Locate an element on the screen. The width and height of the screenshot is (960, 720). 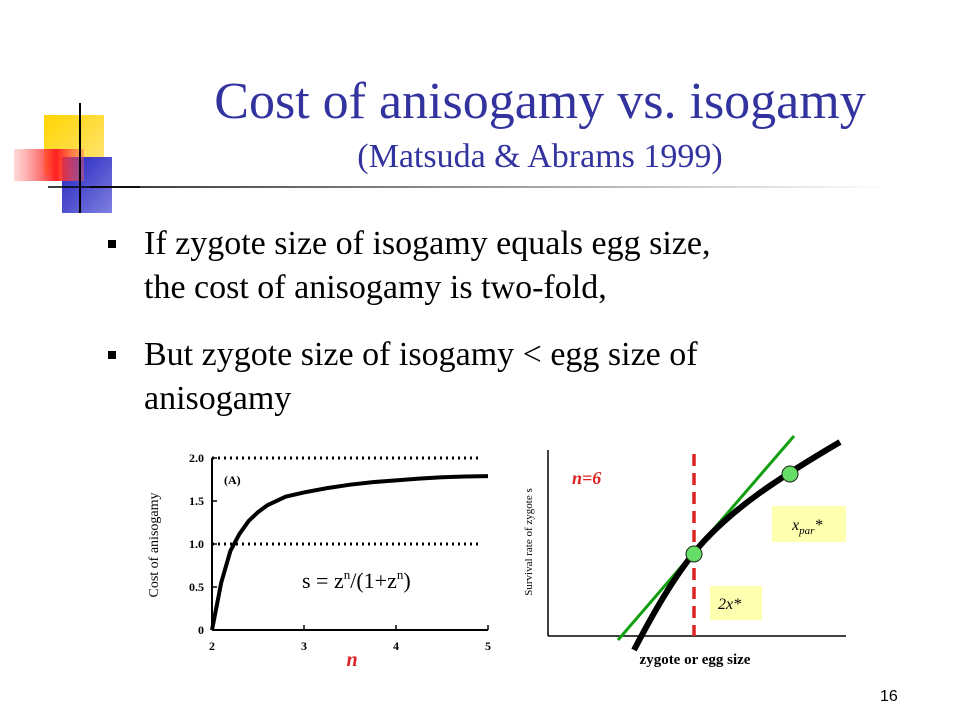
chart-a-ylabel: Cost of anisogamy is located at coordinates (154, 545).